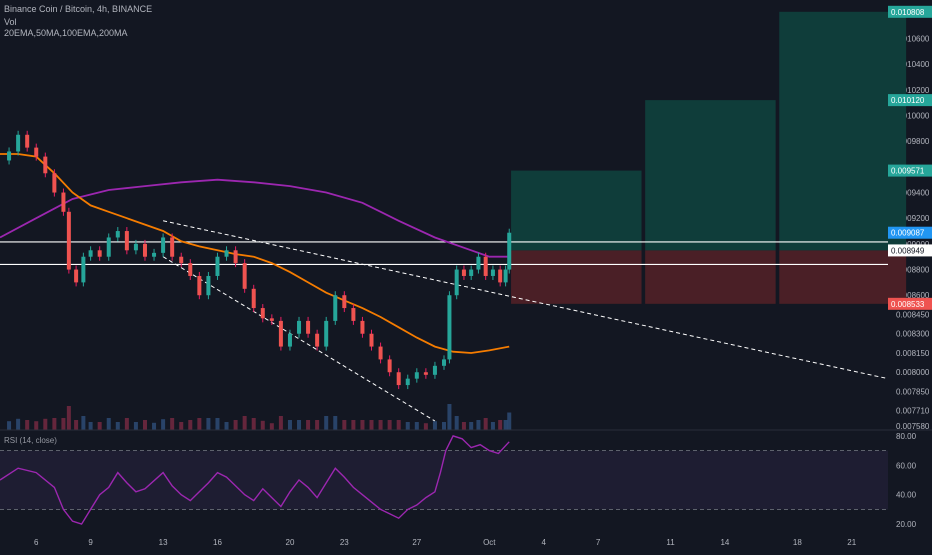 The width and height of the screenshot is (932, 555). I want to click on rsi-tick-label: 20.00, so click(906, 524).